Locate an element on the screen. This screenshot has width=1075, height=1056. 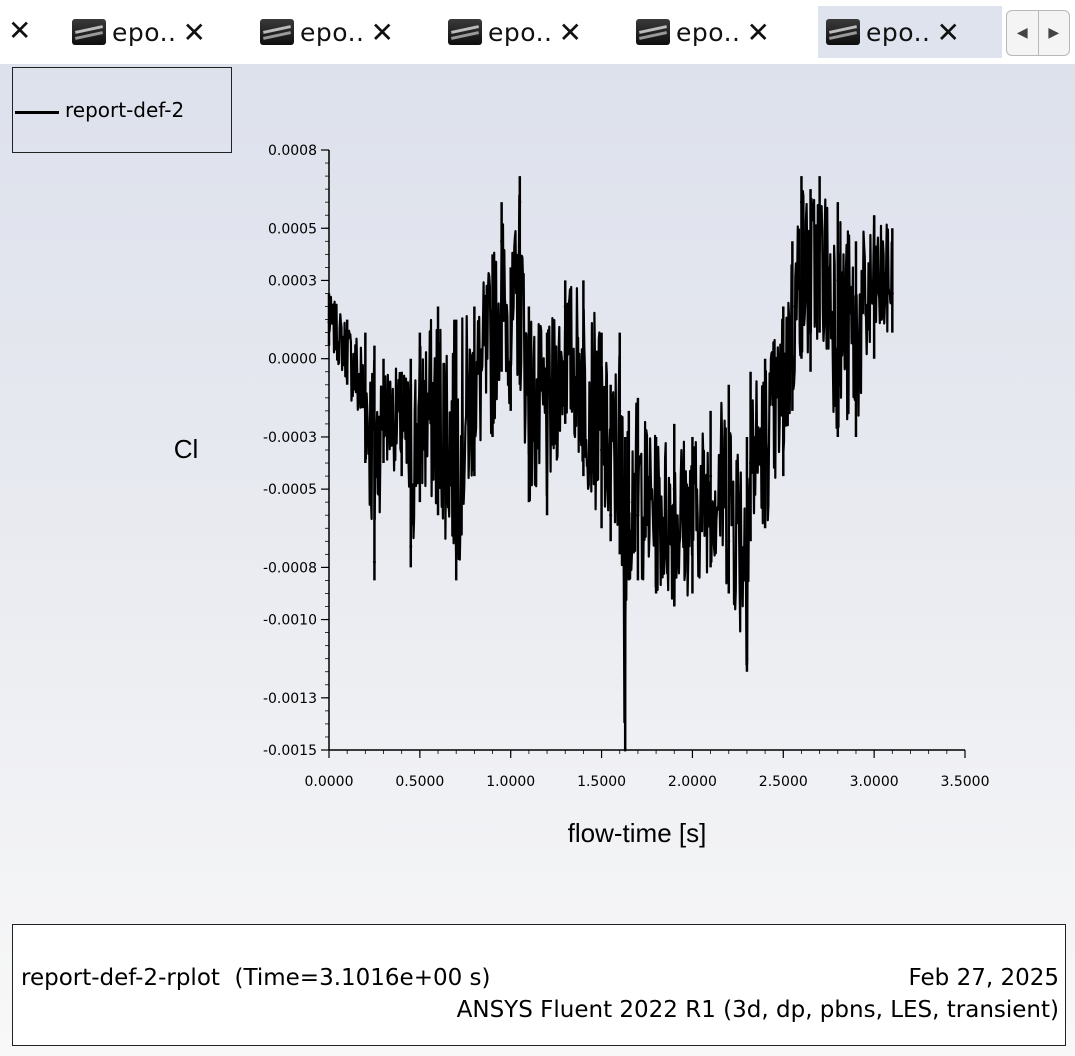
x-tick-label: 2.5000 is located at coordinates (783, 782).